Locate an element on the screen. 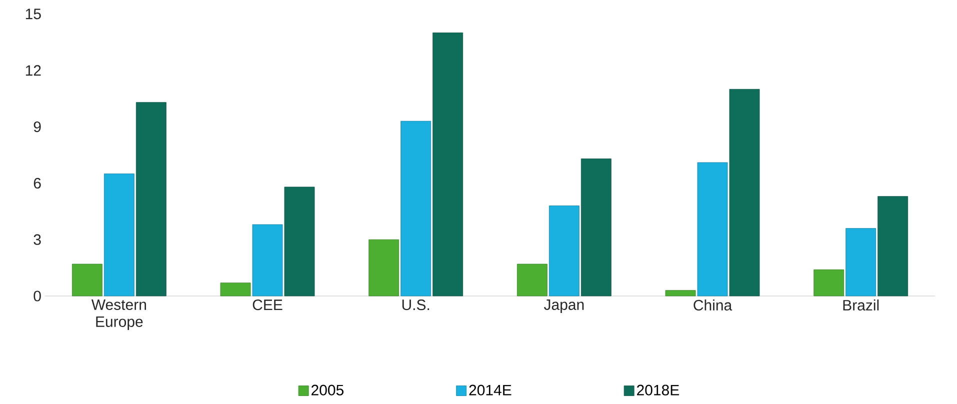 Image resolution: width=957 pixels, height=404 pixels. x-tick-label: CEE is located at coordinates (267, 305).